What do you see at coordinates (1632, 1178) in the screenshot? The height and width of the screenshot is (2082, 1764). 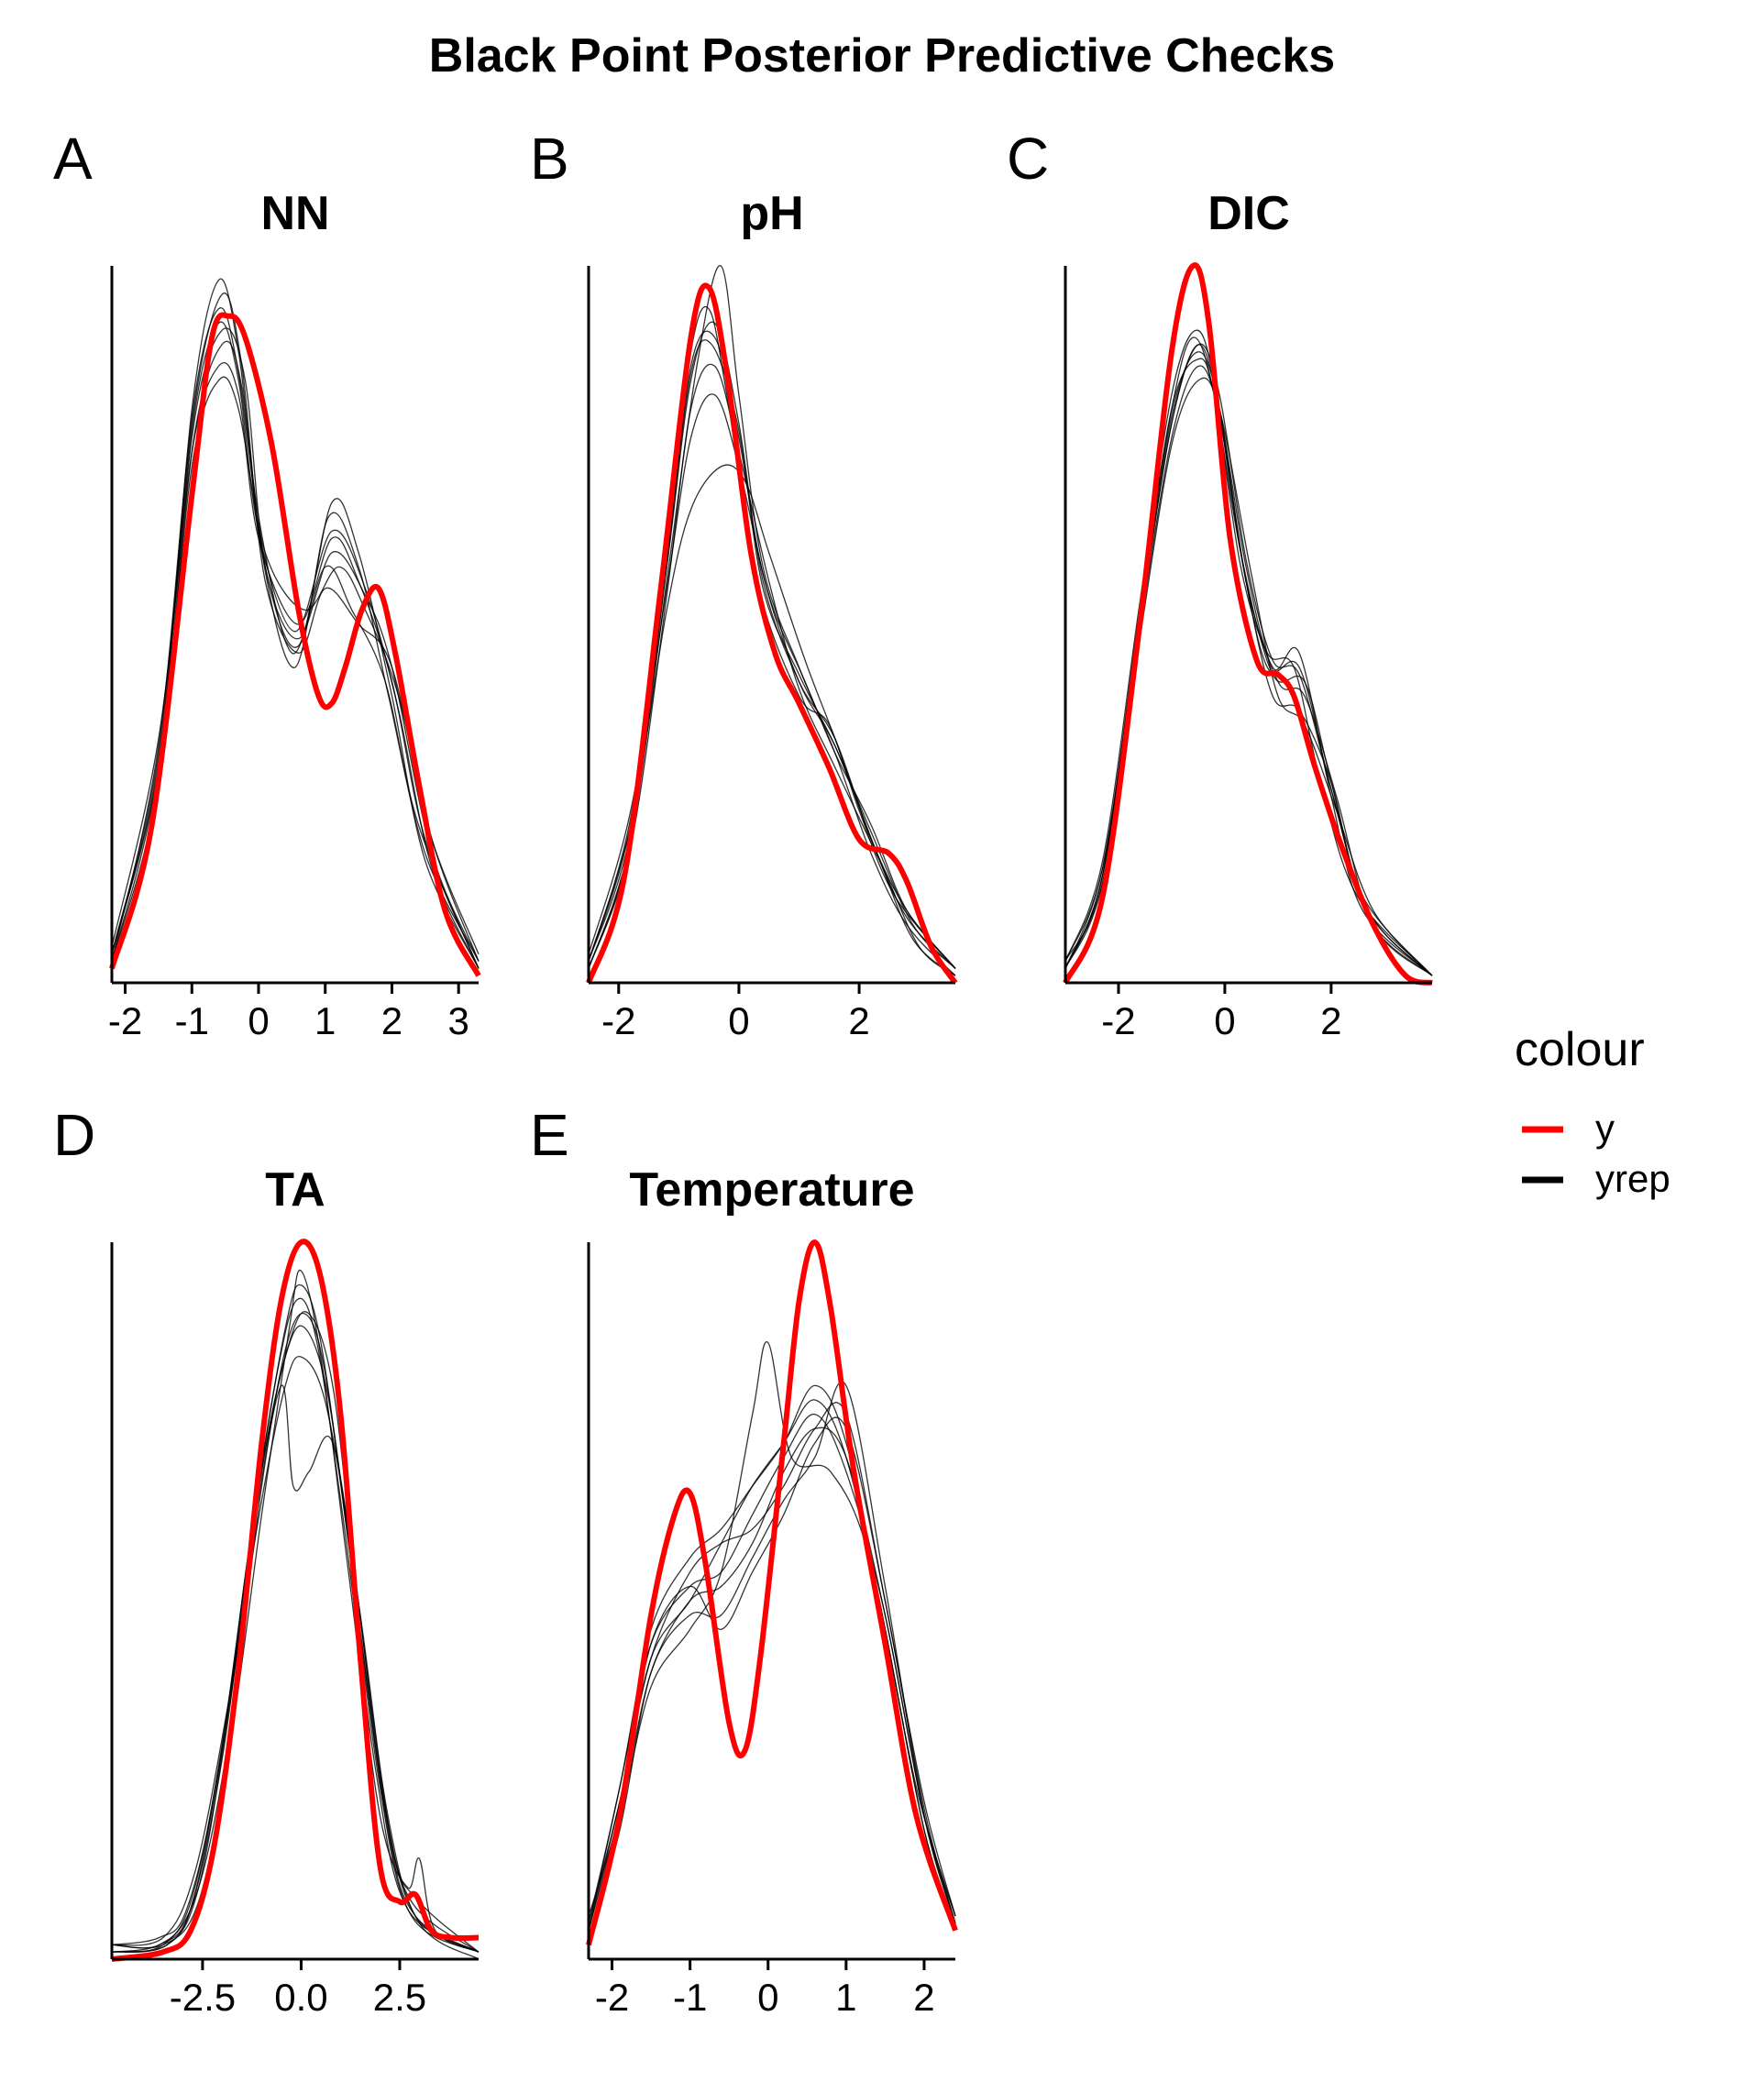 I see `legend-label-yrep: yrep` at bounding box center [1632, 1178].